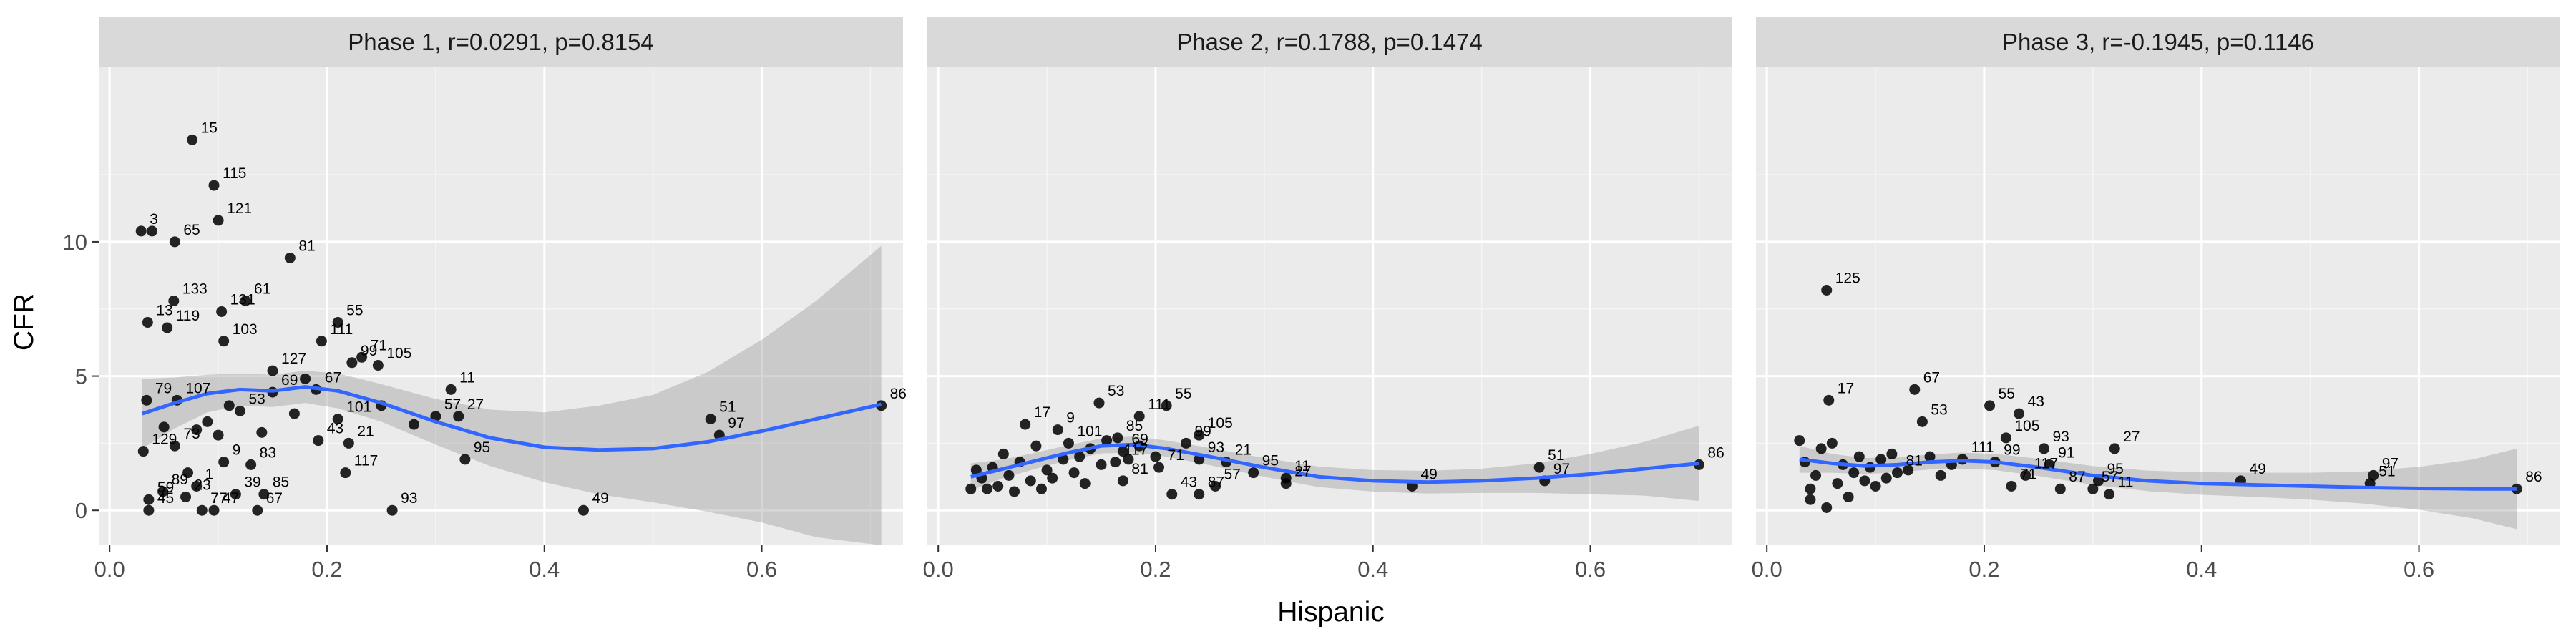 This screenshot has width=2576, height=644. What do you see at coordinates (239, 208) in the screenshot?
I see `point-label: 121` at bounding box center [239, 208].